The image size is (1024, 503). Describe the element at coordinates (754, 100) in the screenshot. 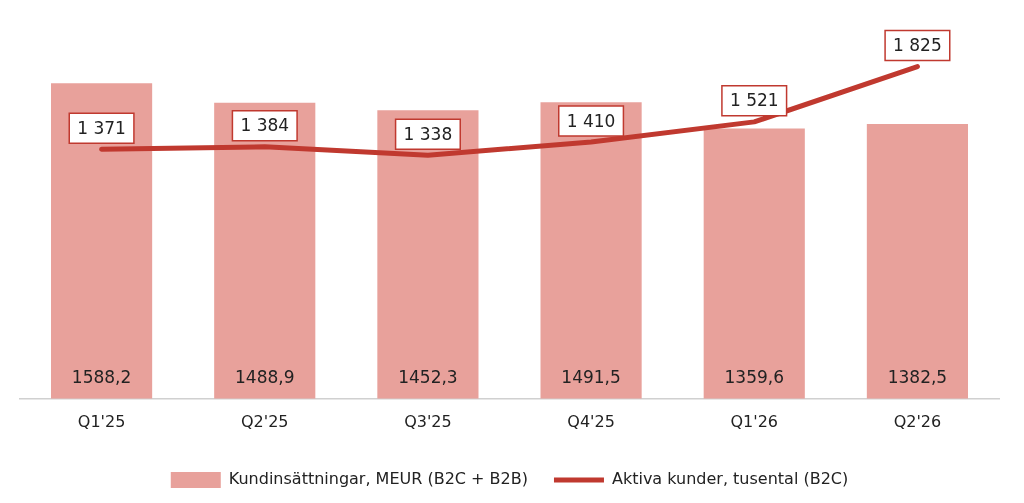

I see `data-label: 1 521` at that location.